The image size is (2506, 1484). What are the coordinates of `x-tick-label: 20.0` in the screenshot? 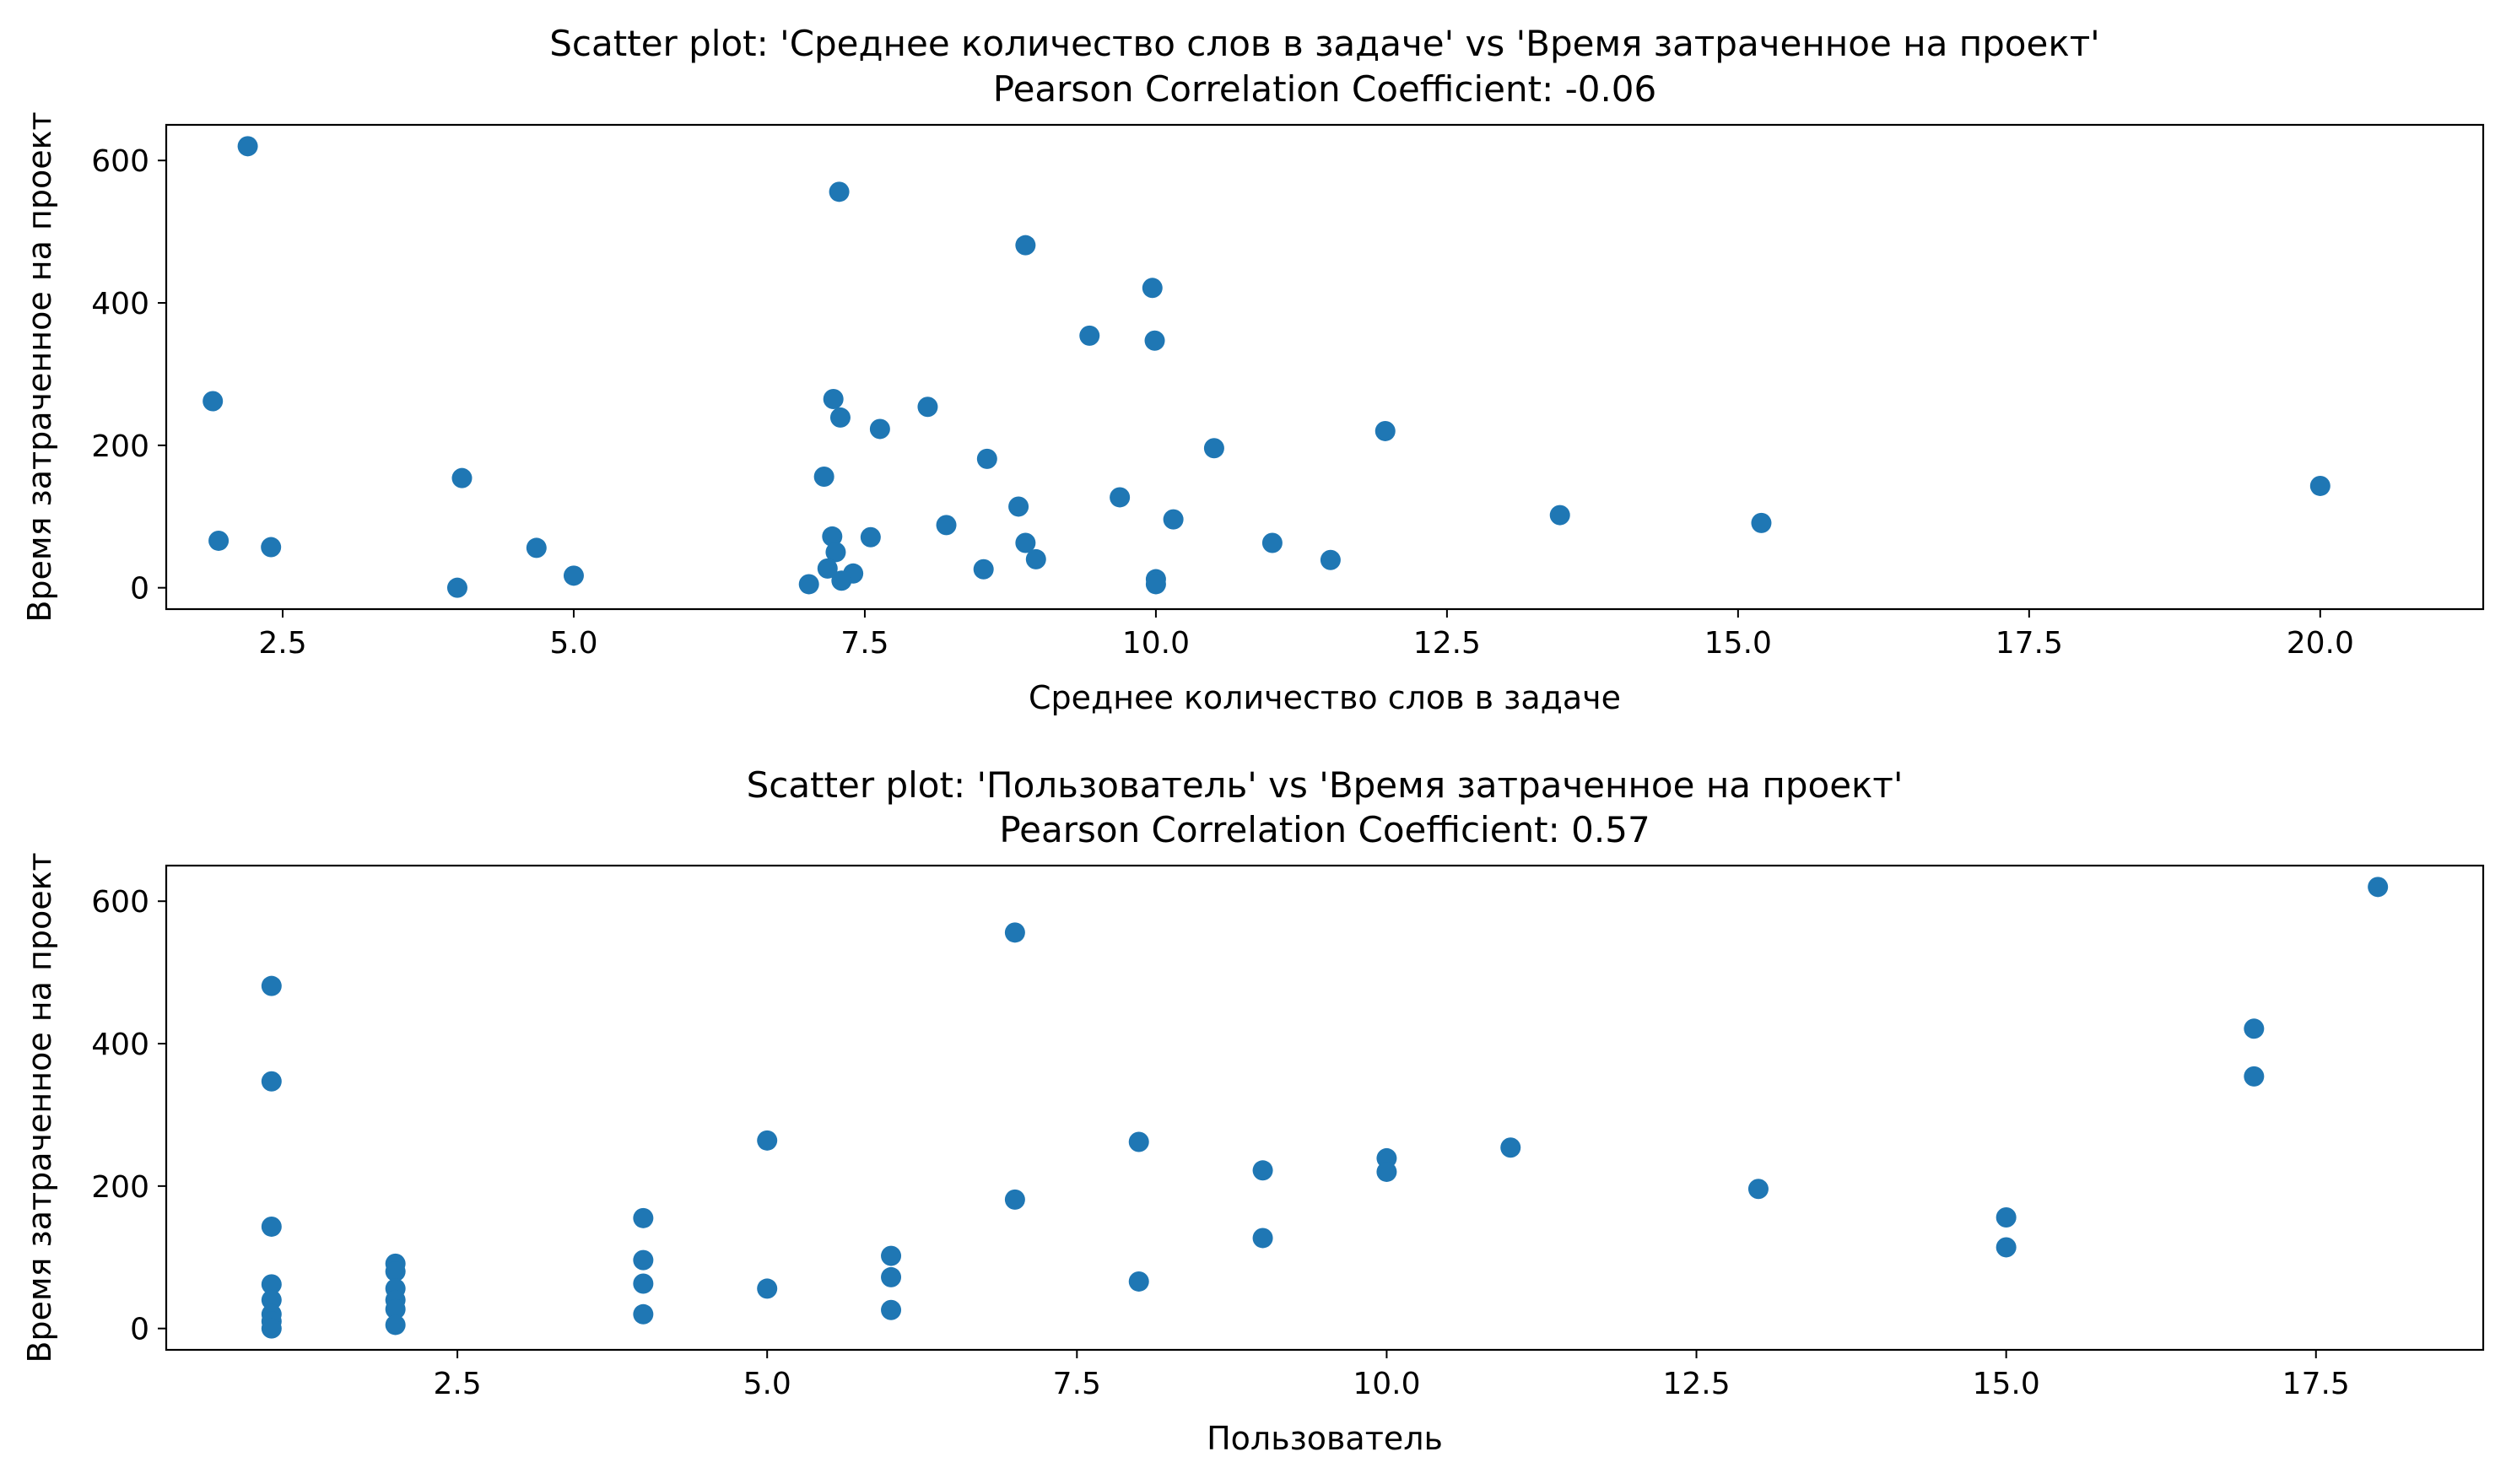 It's located at (2321, 643).